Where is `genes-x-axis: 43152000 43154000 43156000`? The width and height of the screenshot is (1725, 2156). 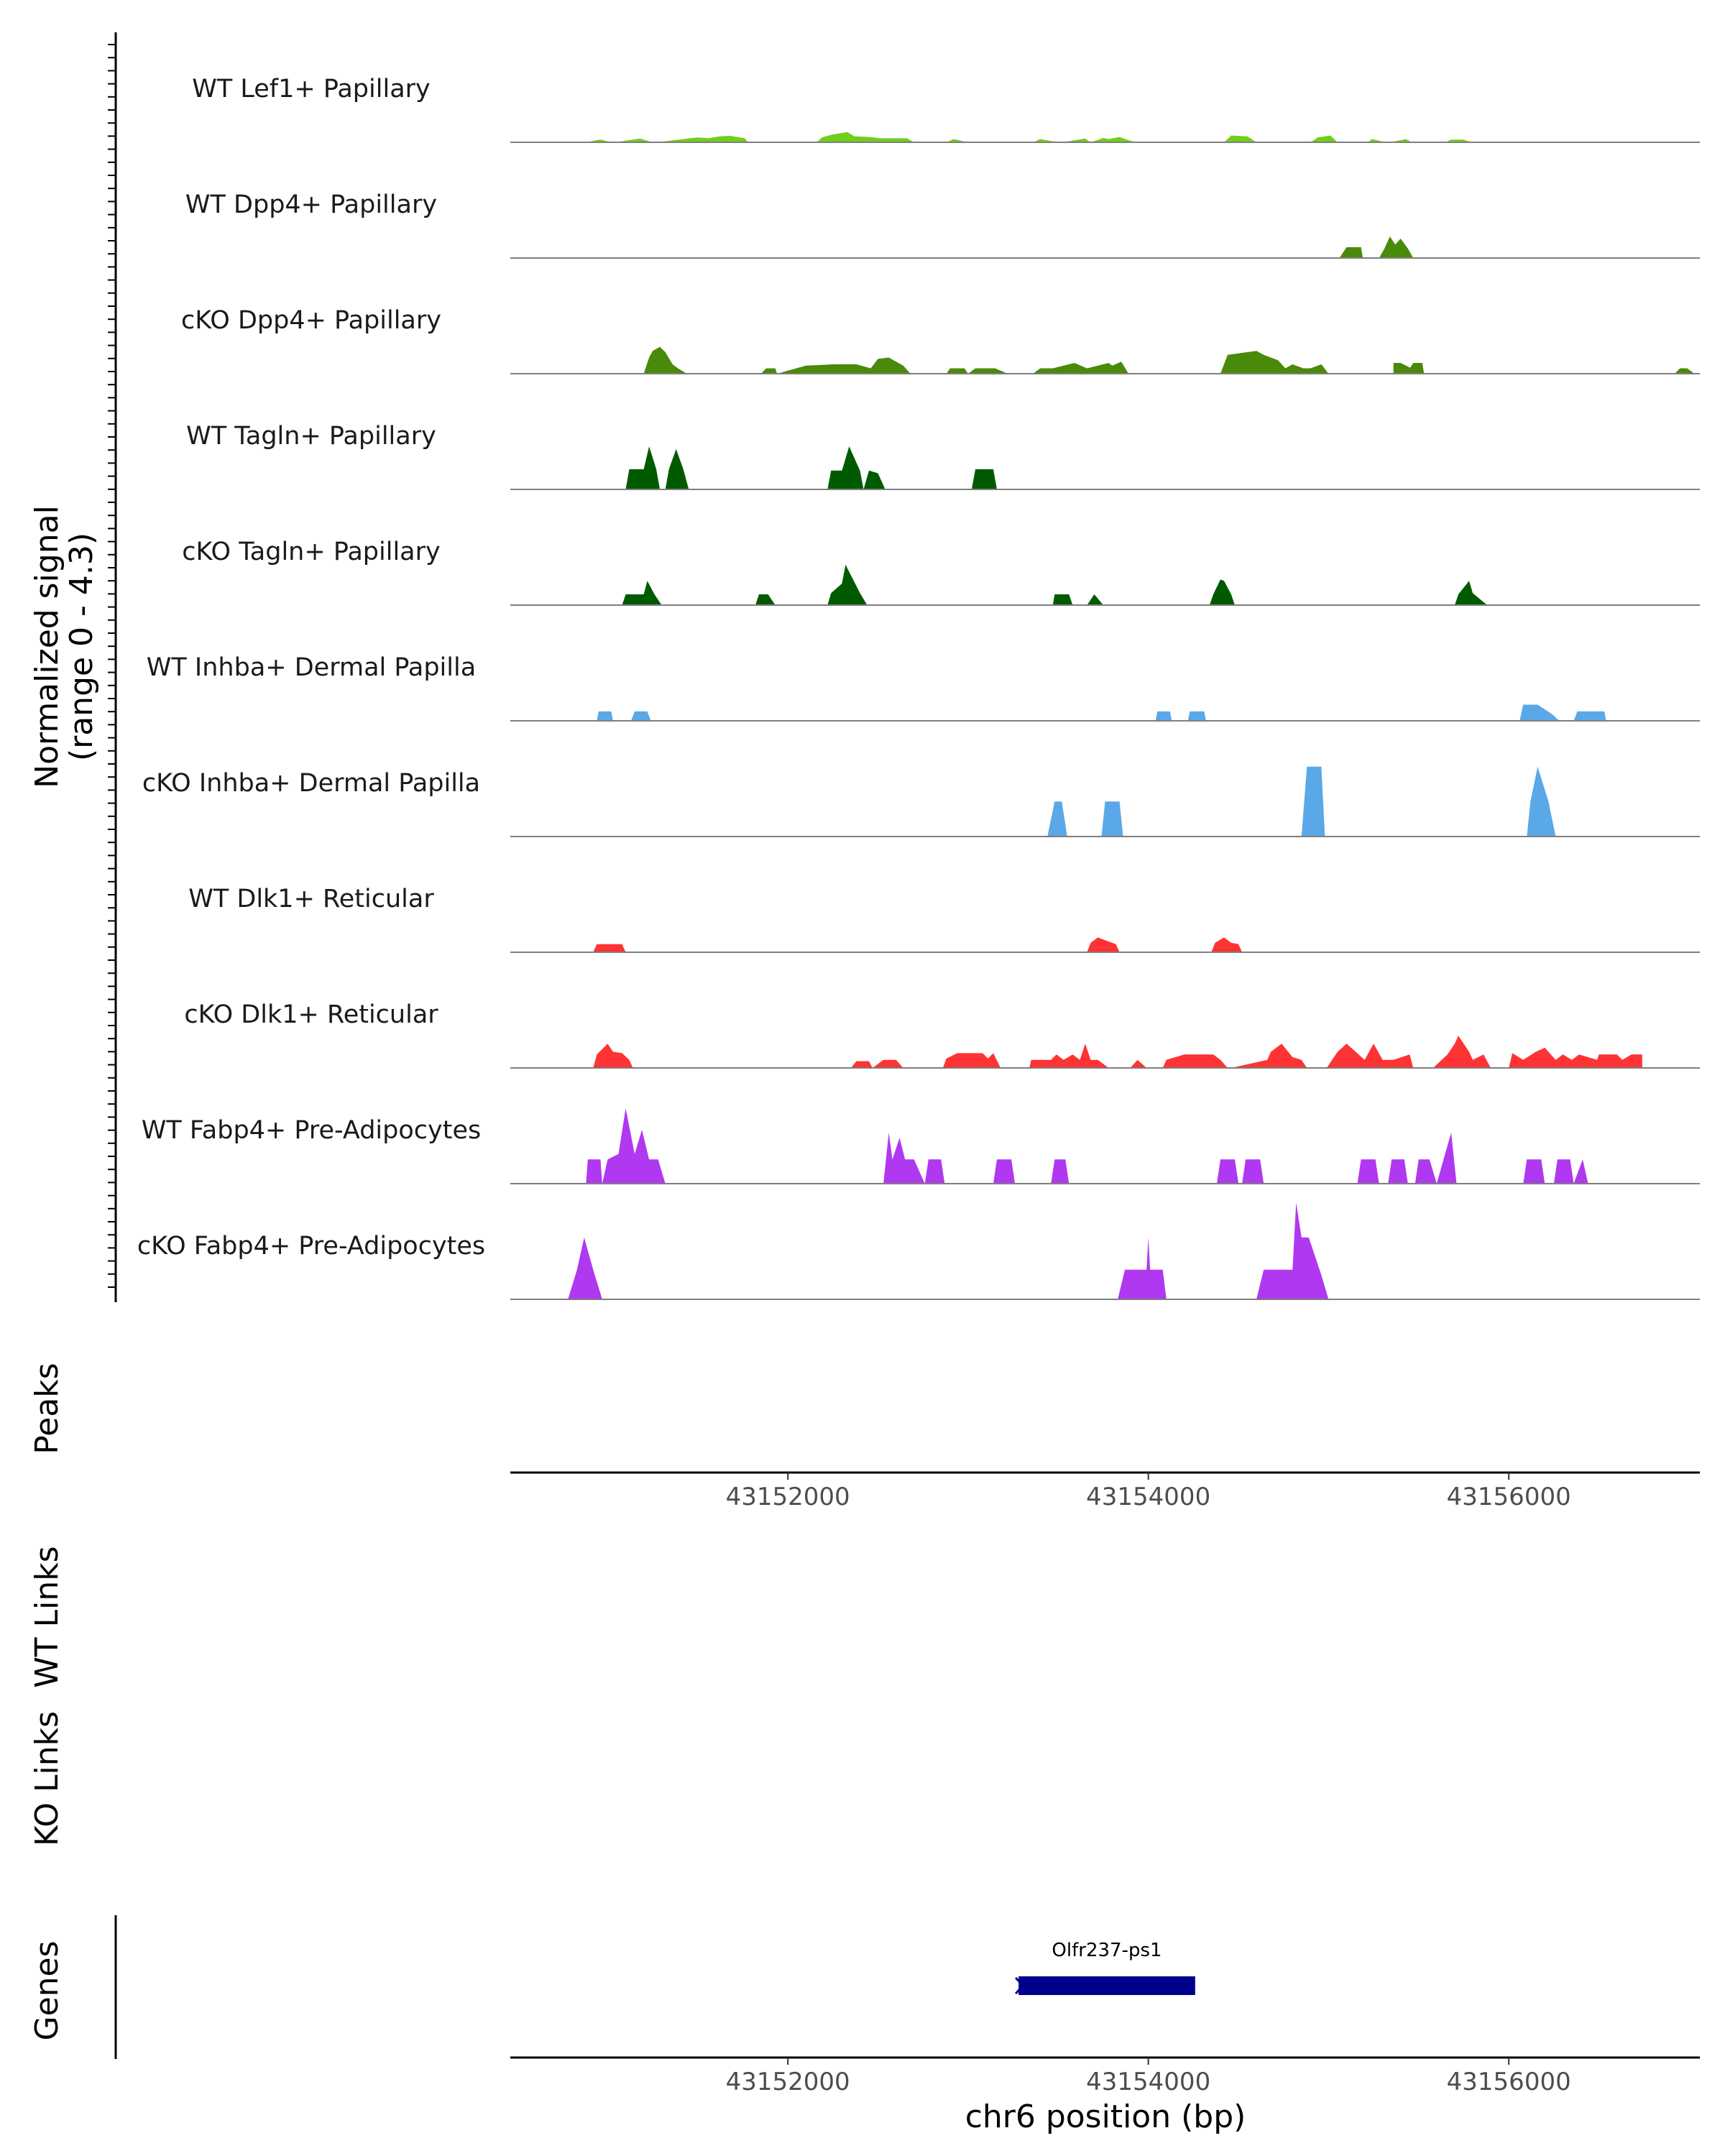
genes-x-axis: 43152000 43154000 43156000 is located at coordinates (1105, 2076).